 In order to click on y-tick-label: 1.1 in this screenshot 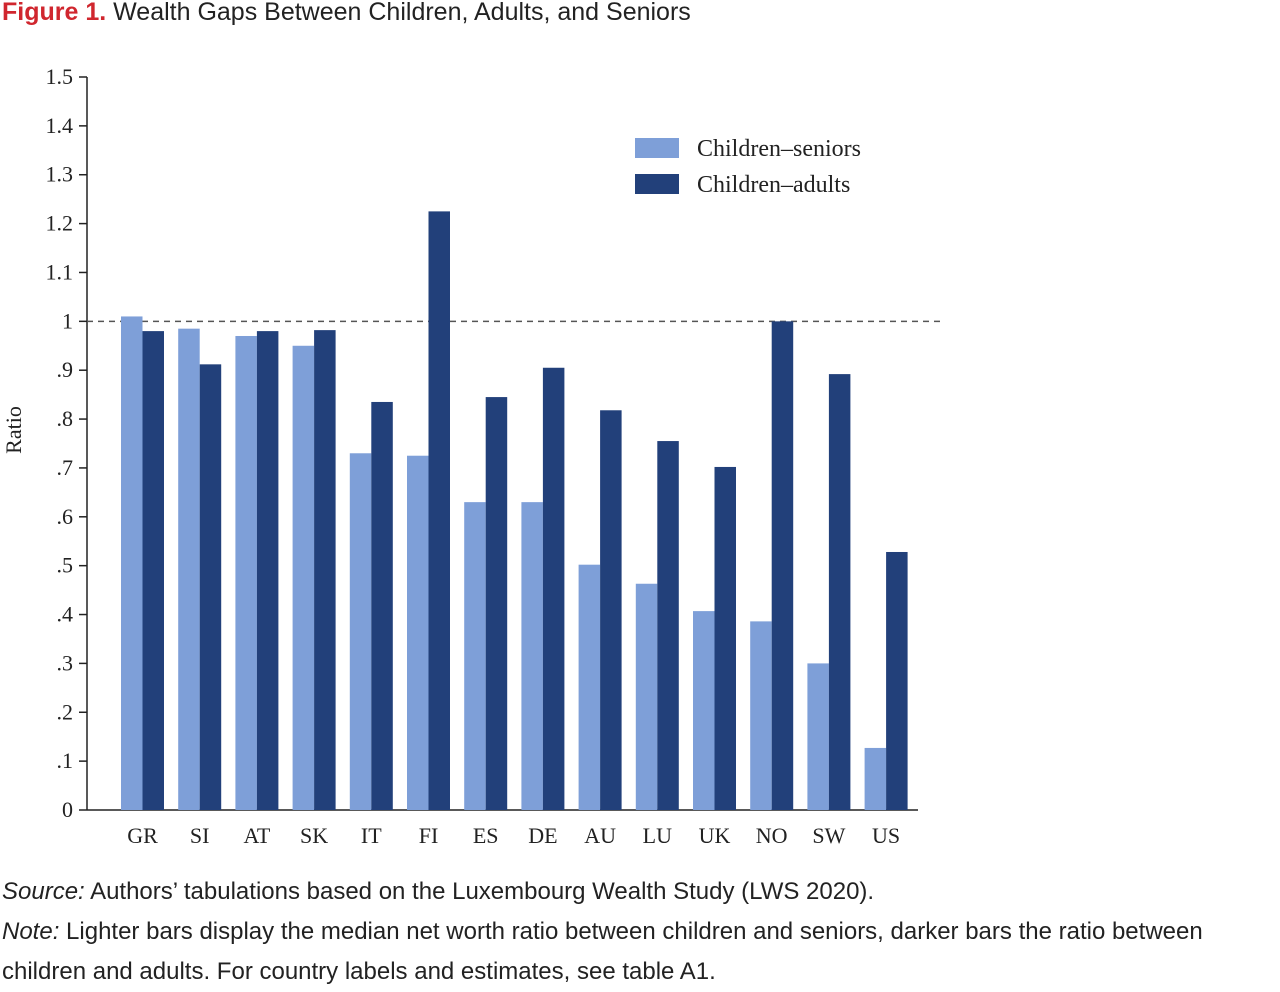, I will do `click(60, 271)`.